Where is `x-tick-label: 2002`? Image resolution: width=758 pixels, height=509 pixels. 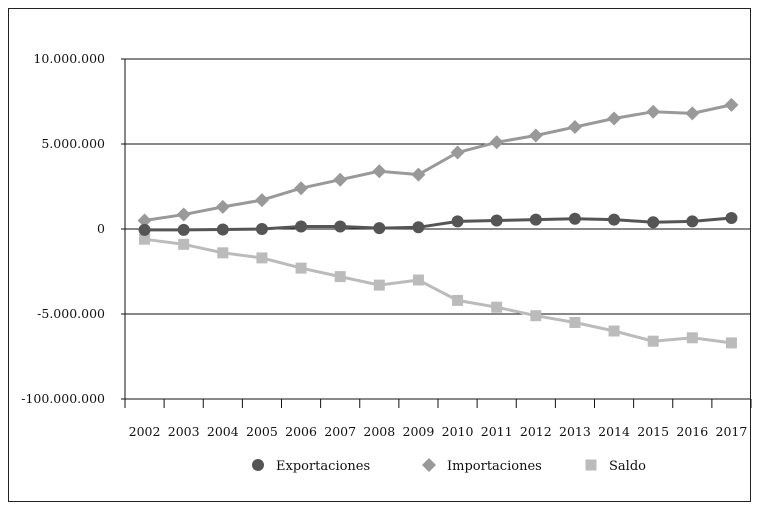
x-tick-label: 2002 is located at coordinates (145, 431).